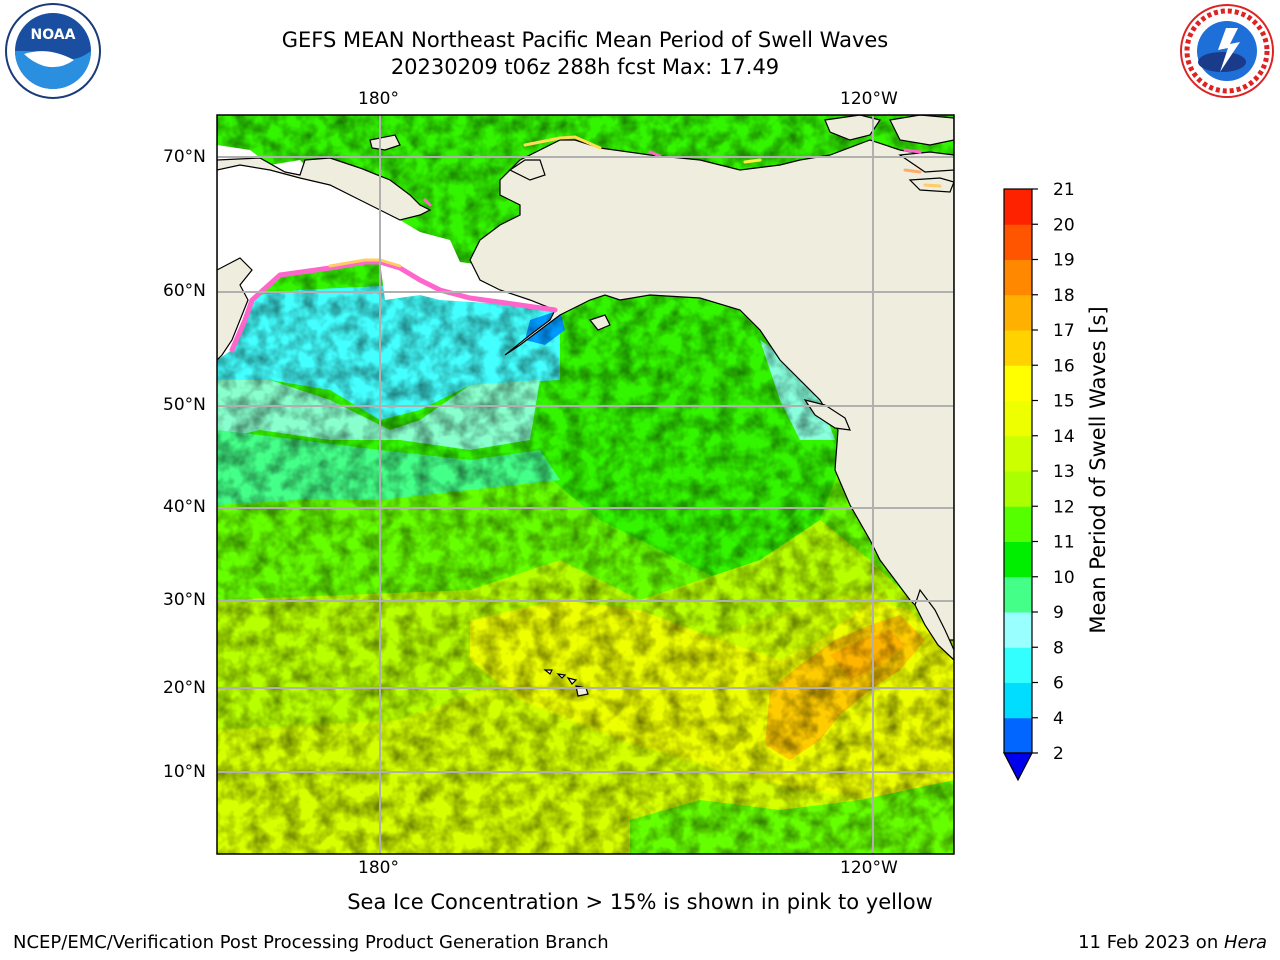 This screenshot has height=960, width=1280. Describe the element at coordinates (1064, 472) in the screenshot. I see `colorbar-tick-label: 13` at that location.